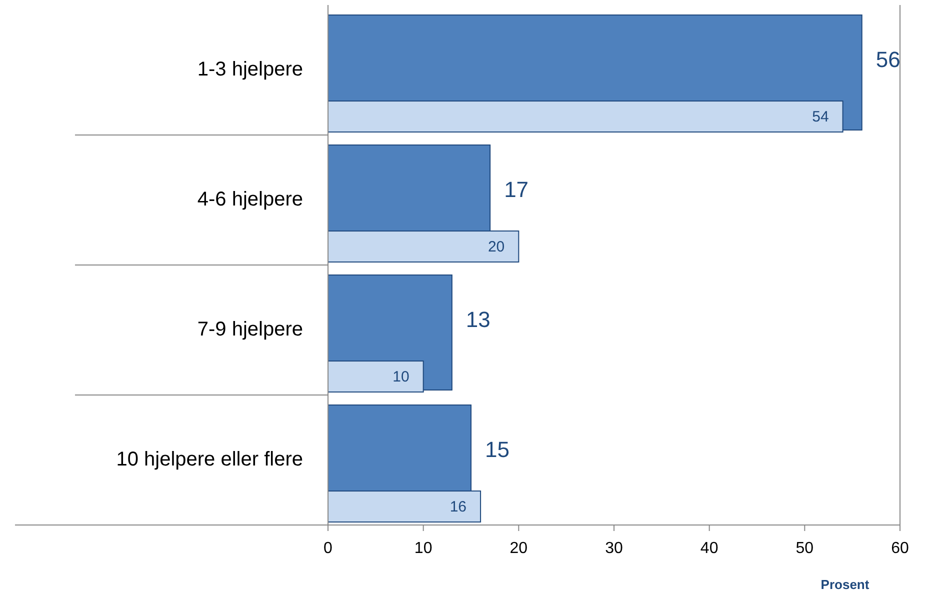  What do you see at coordinates (458, 507) in the screenshot?
I see `data-label: 16` at bounding box center [458, 507].